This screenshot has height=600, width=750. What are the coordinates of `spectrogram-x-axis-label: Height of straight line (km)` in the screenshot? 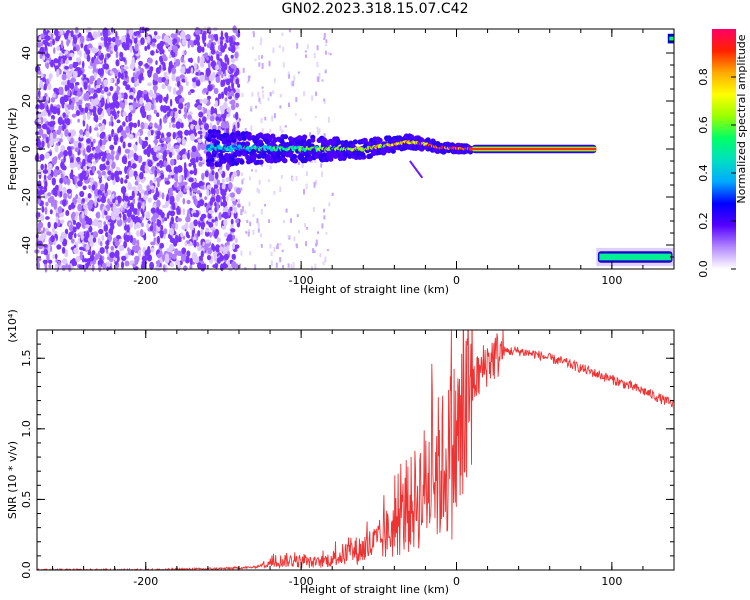 It's located at (374, 289).